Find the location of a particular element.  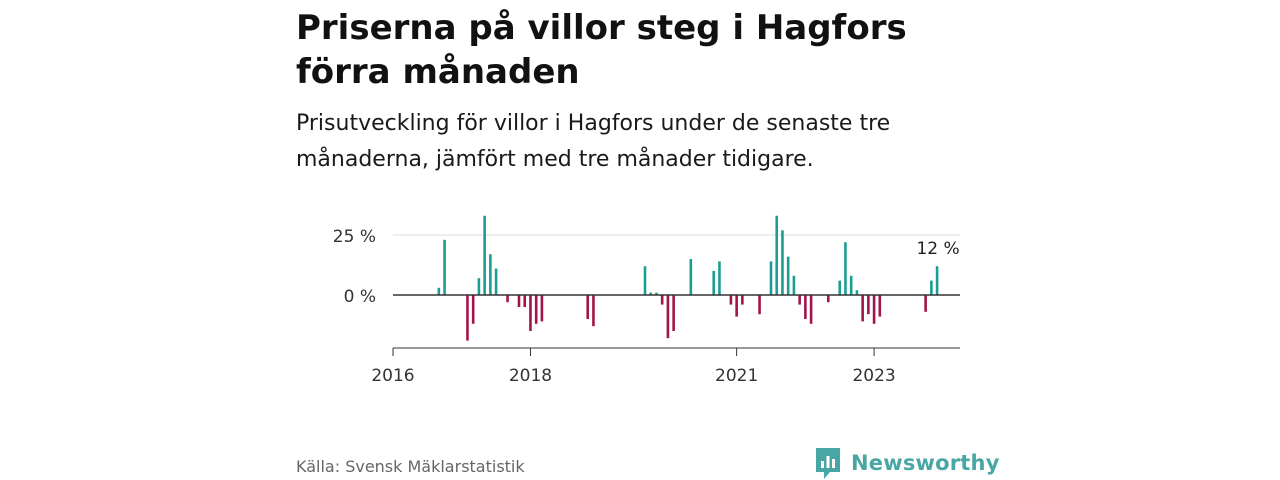

newsworthy-logo-icon is located at coordinates (828, 463).